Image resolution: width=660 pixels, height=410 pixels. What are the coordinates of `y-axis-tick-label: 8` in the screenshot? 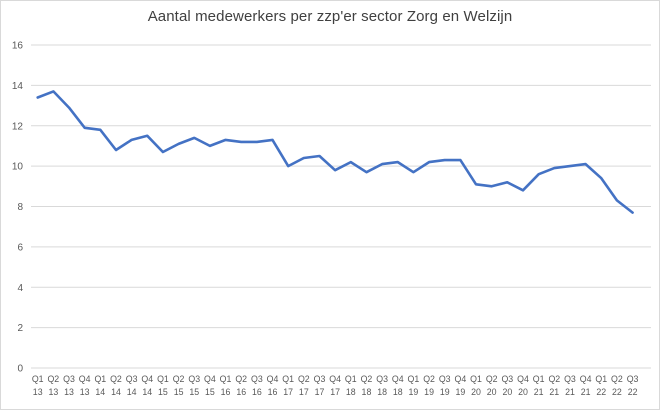 It's located at (20, 207).